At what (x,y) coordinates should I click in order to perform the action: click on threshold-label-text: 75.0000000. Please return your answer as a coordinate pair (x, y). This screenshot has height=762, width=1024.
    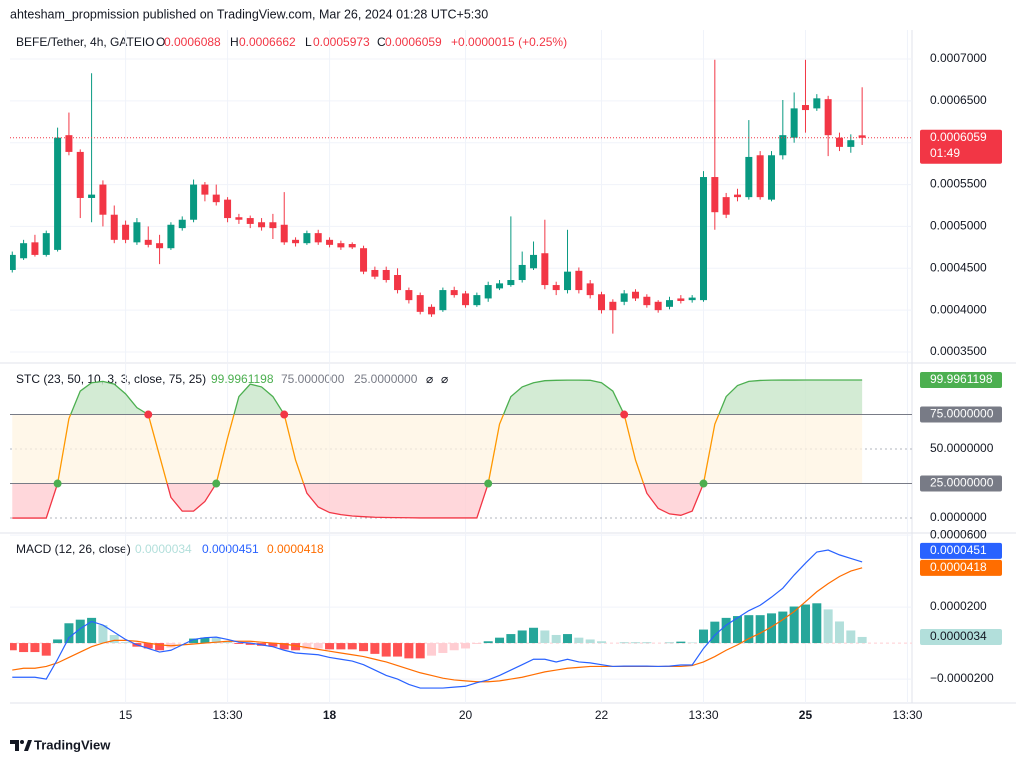
    Looking at the image, I should click on (962, 414).